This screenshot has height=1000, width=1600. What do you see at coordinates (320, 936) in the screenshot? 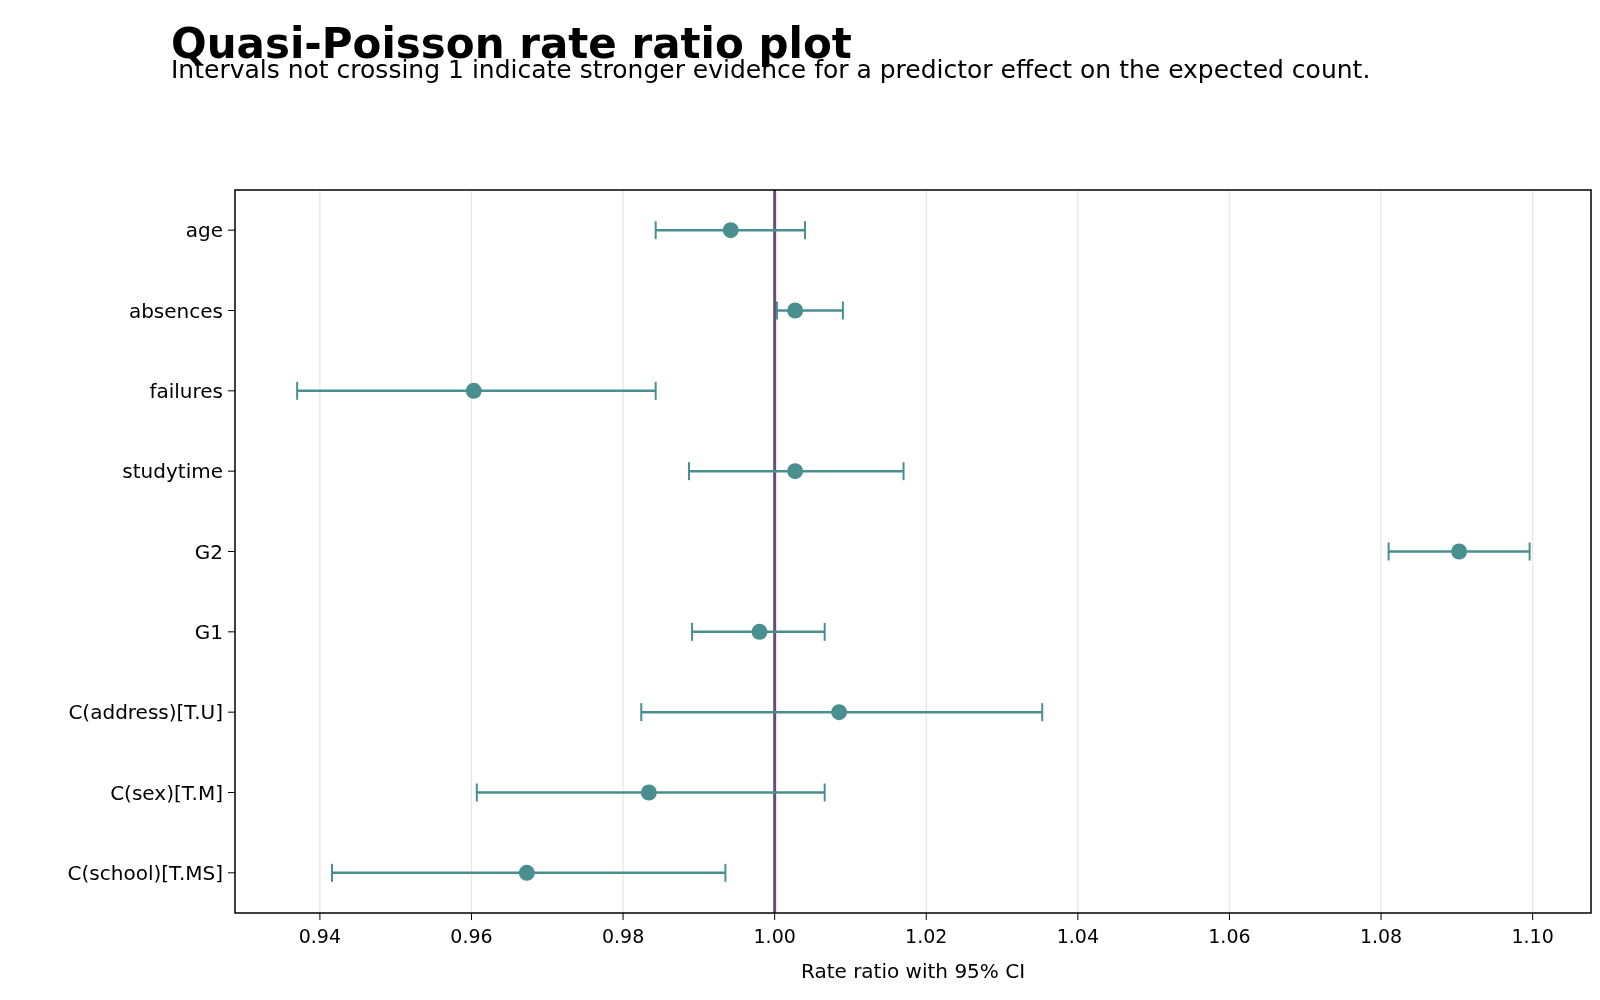
I see `x-tick-label: 0.94` at bounding box center [320, 936].